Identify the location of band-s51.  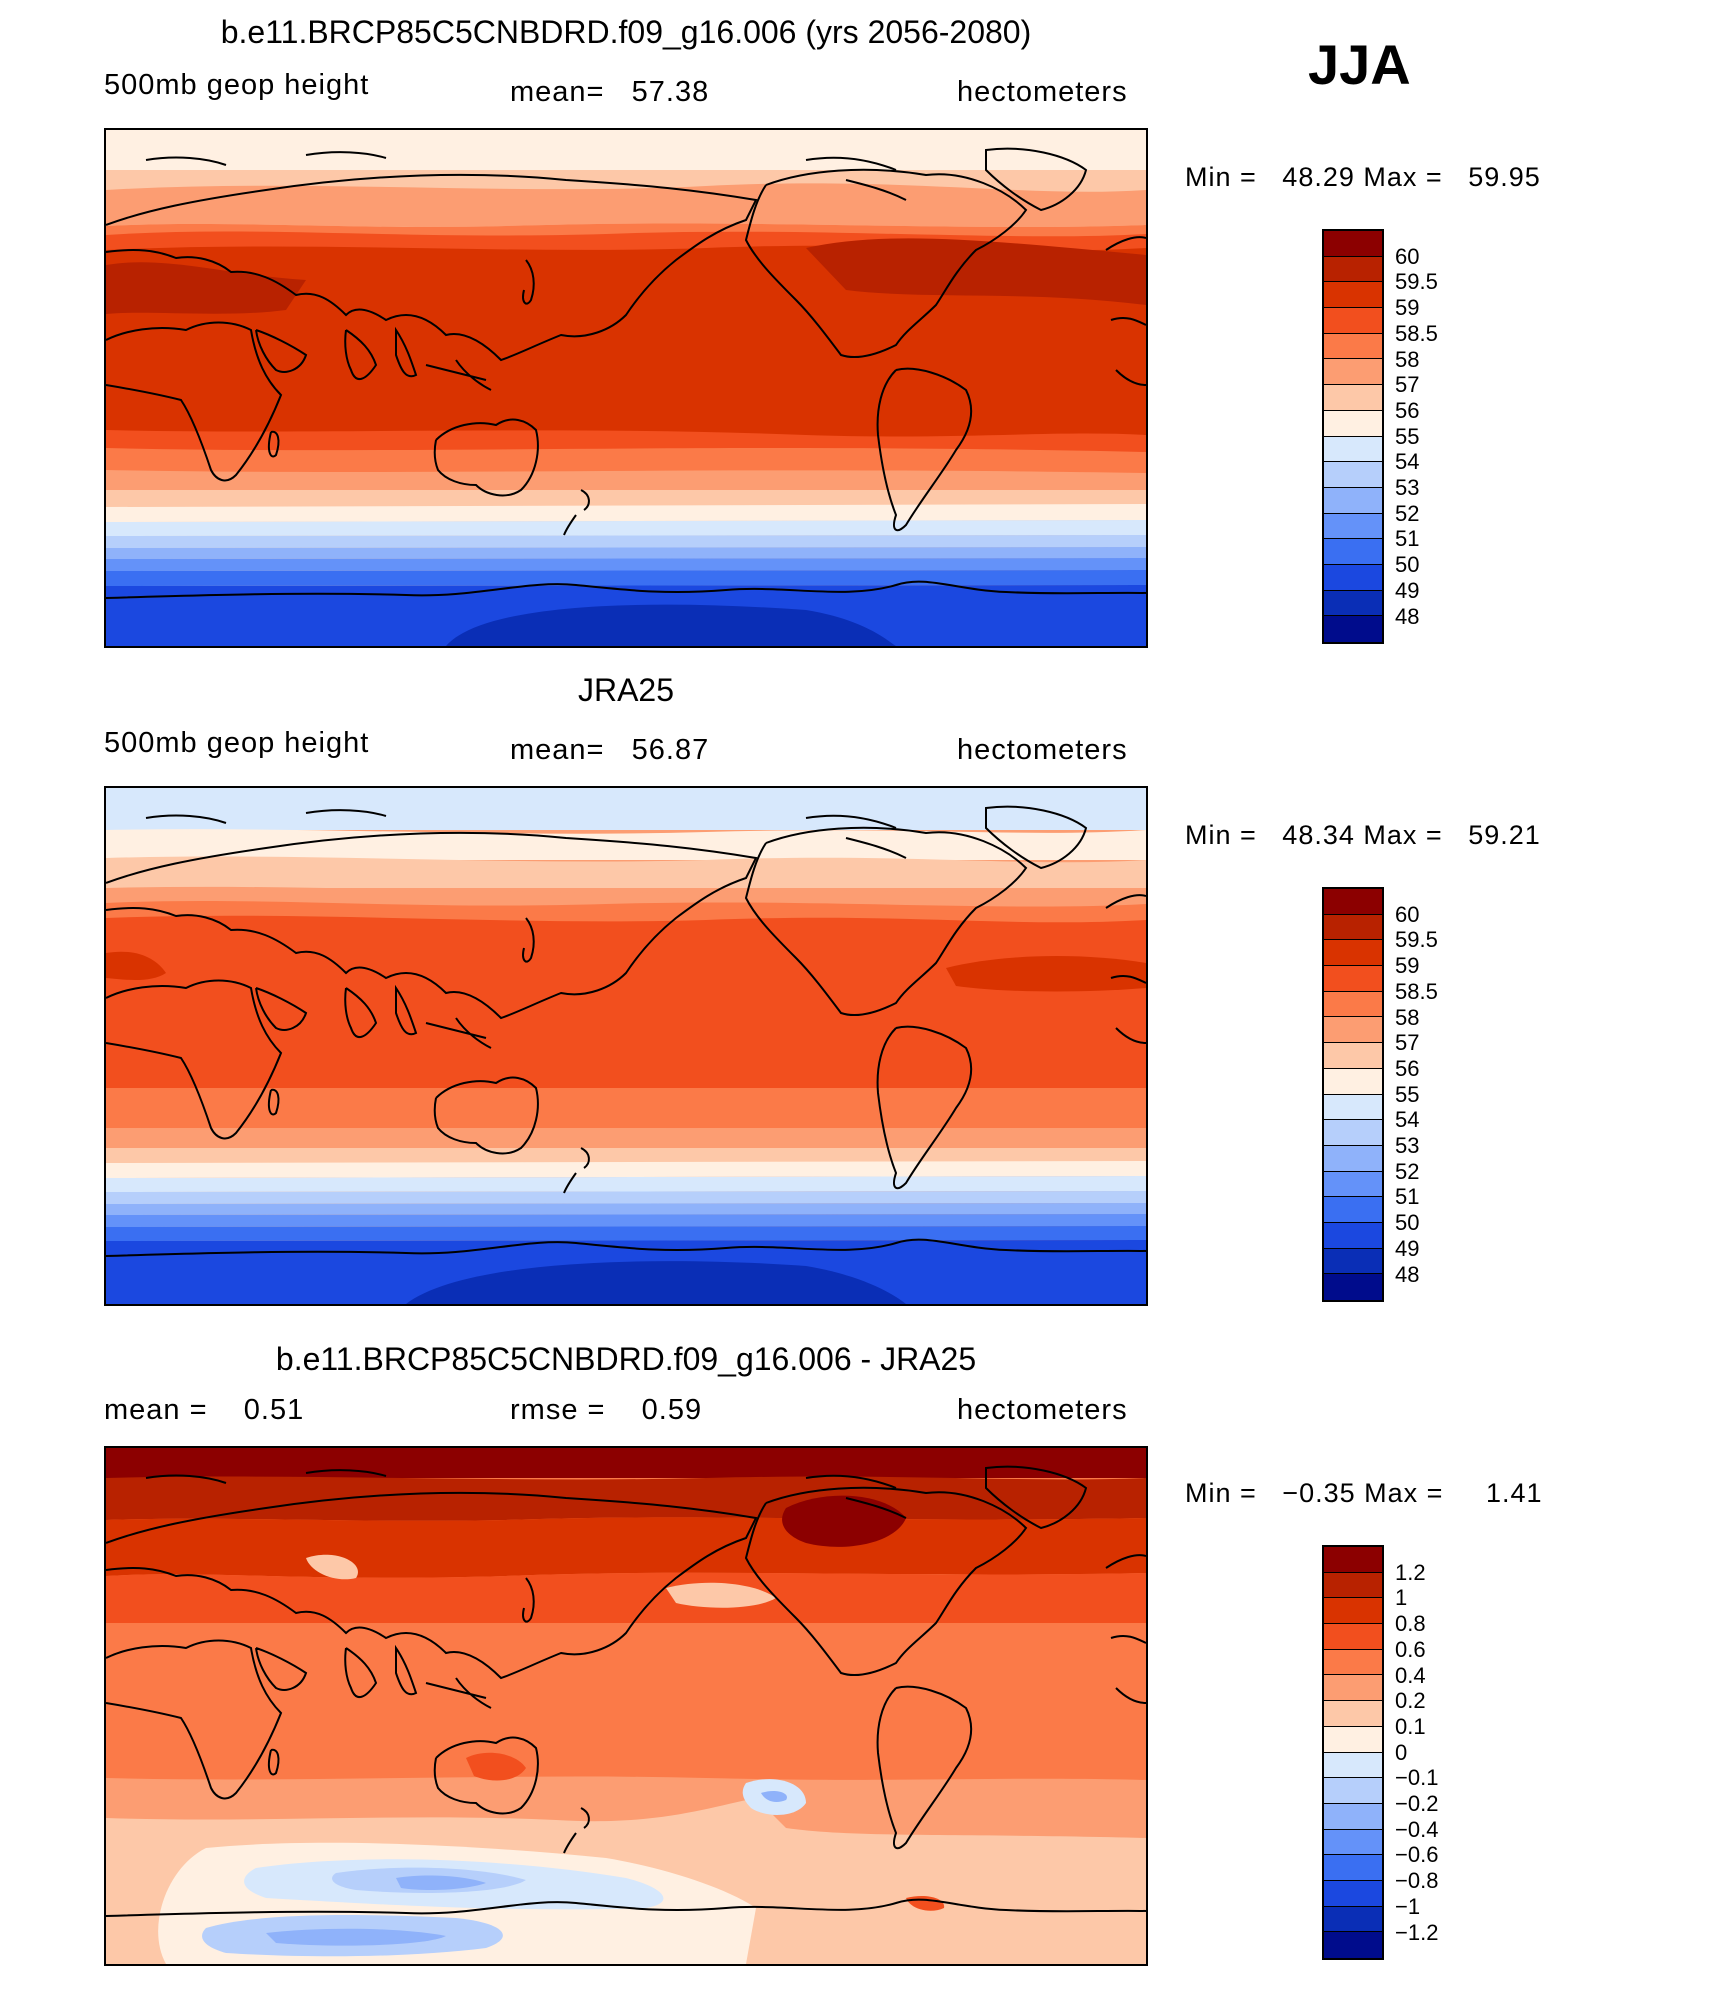
(626, 564).